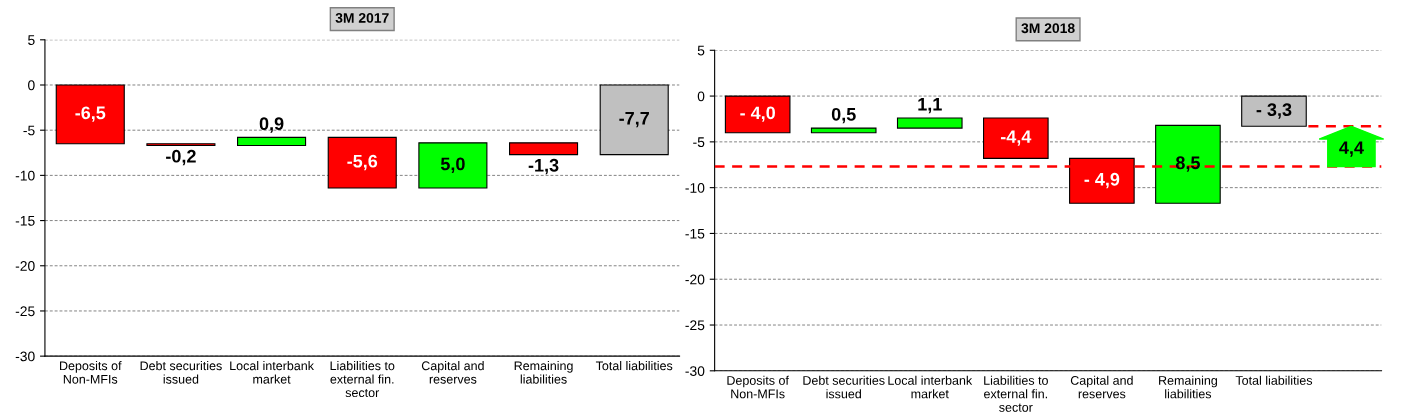 This screenshot has width=1404, height=419. What do you see at coordinates (1048, 28) in the screenshot?
I see `chart-title: 3M 2018` at bounding box center [1048, 28].